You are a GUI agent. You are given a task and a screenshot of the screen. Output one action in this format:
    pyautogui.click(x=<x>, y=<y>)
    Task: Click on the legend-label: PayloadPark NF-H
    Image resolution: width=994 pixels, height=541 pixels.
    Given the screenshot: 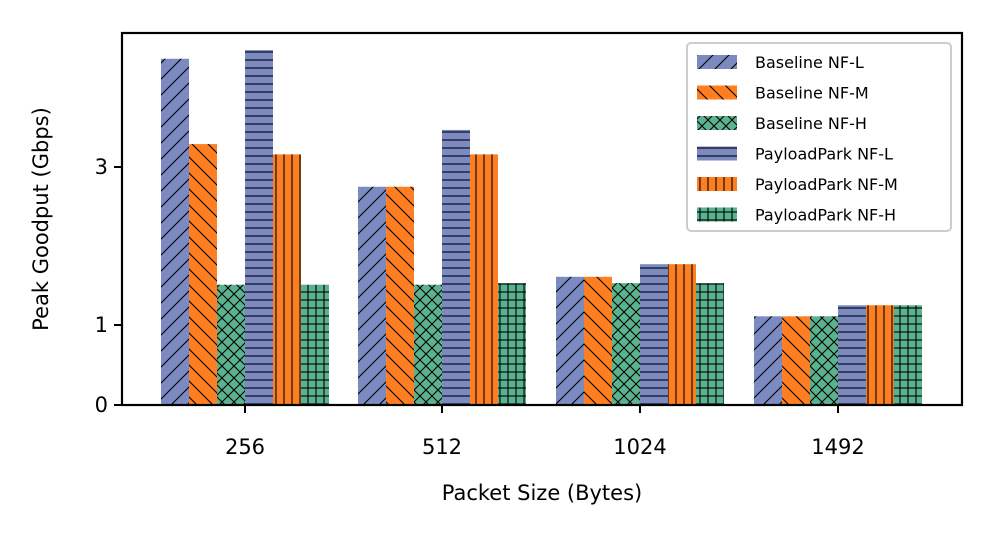 What is the action you would take?
    pyautogui.click(x=825, y=215)
    